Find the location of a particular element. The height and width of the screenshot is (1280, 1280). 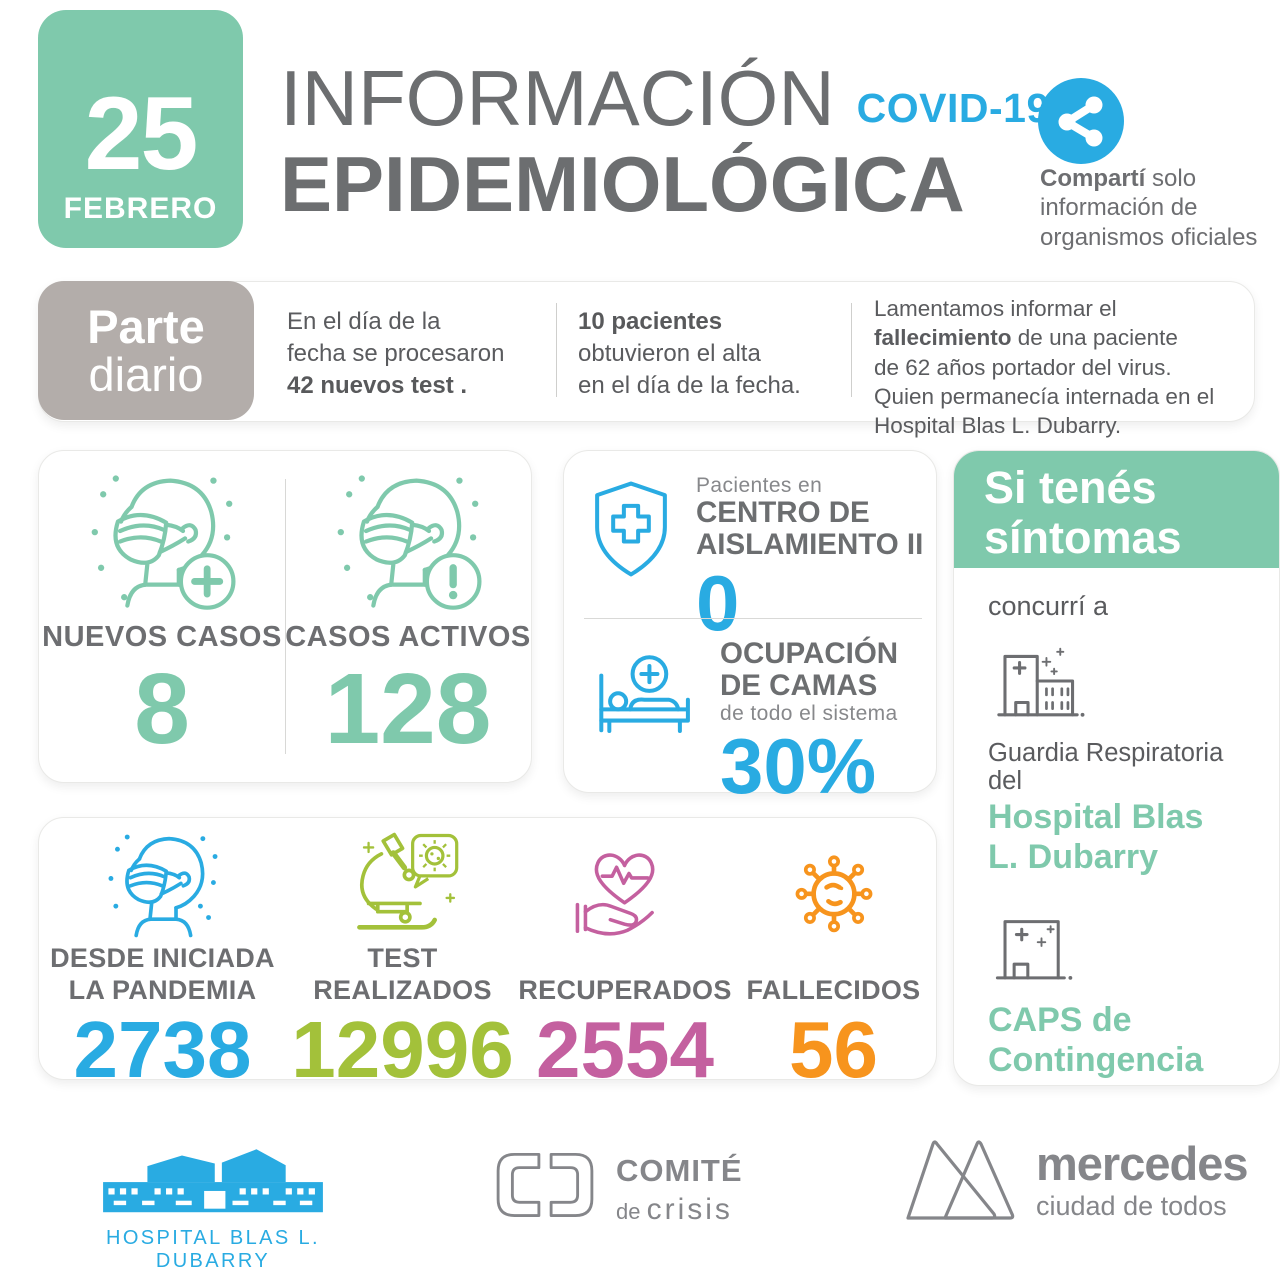

share-note-line3: organismos oficiales is located at coordinates (1149, 237).